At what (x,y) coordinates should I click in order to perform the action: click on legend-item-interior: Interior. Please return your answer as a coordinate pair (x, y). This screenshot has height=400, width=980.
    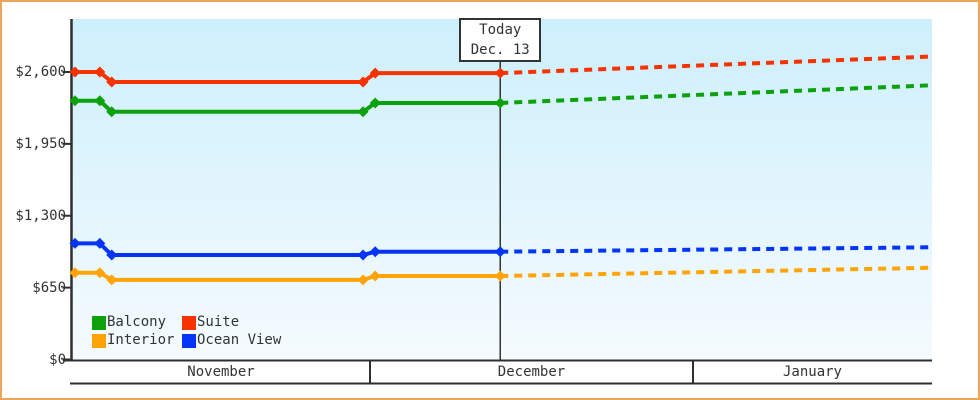
    Looking at the image, I should click on (137, 340).